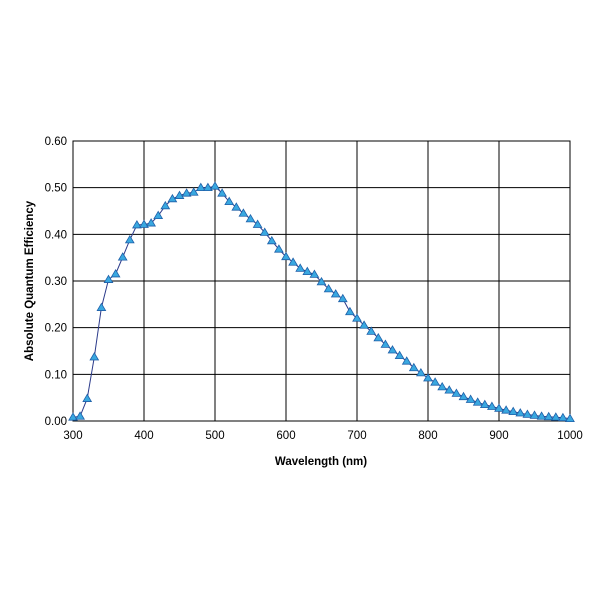  I want to click on y-tick-label: 0.30, so click(56, 282).